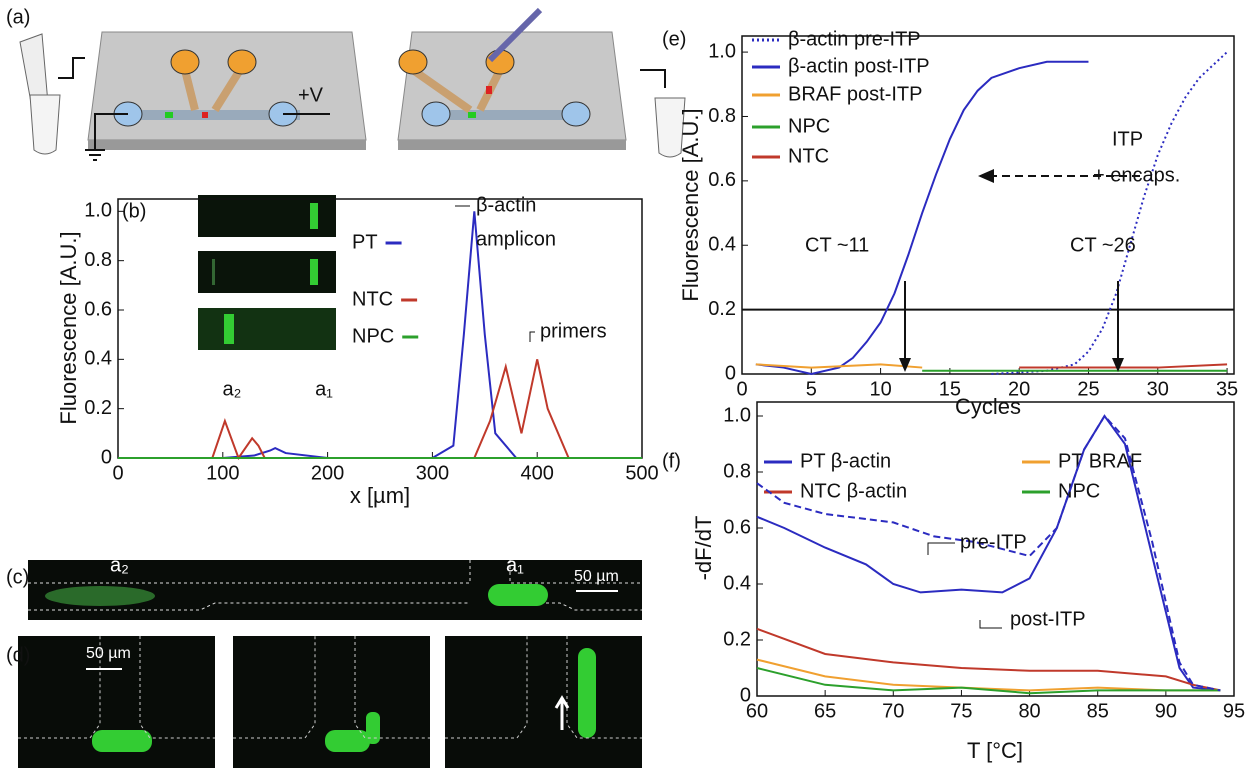  What do you see at coordinates (352, 84) in the screenshot?
I see `schematic-a` at bounding box center [352, 84].